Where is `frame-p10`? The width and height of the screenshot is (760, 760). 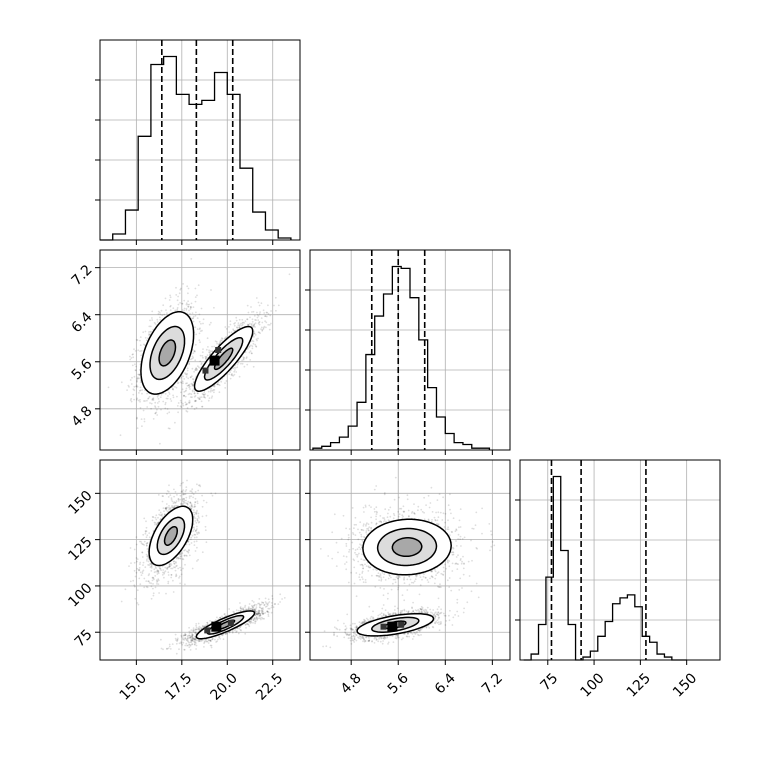
frame-p10 is located at coordinates (200, 350).